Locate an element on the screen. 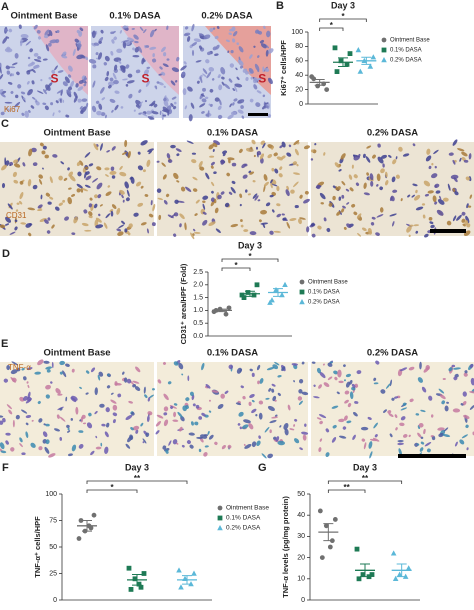 This screenshot has width=474, height=610. y-tick-label: 20 is located at coordinates (299, 89).